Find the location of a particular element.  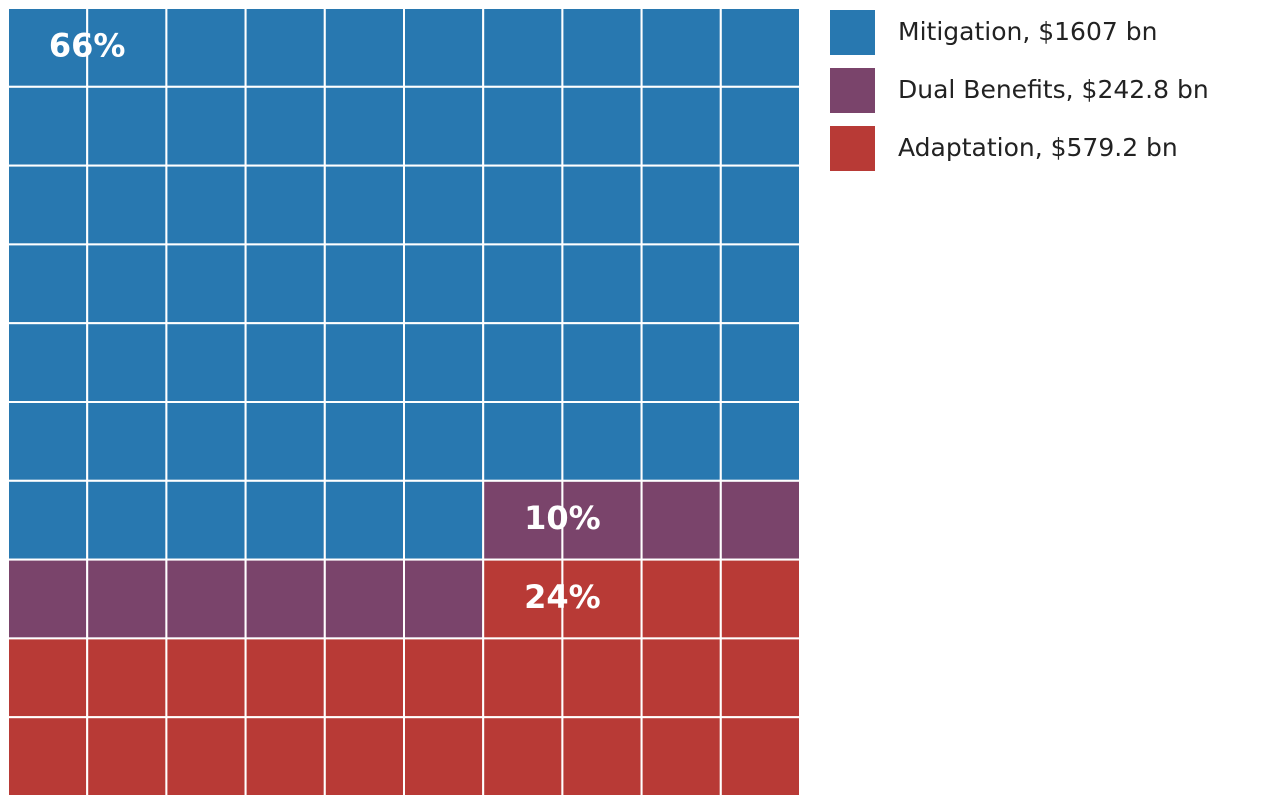

legend-label: Mitigation, $1607 bn is located at coordinates (1027, 31).